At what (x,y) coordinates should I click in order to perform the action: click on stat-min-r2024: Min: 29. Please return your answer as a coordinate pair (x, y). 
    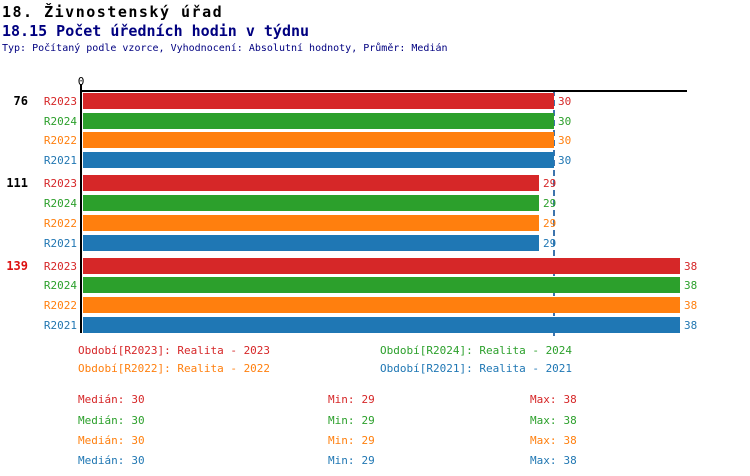
    Looking at the image, I should click on (351, 420).